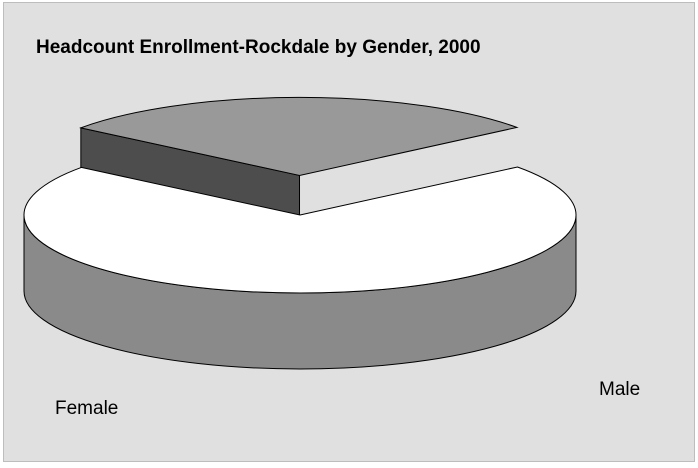 The width and height of the screenshot is (698, 468). Describe the element at coordinates (299, 136) in the screenshot. I see `slice-male-top` at that location.